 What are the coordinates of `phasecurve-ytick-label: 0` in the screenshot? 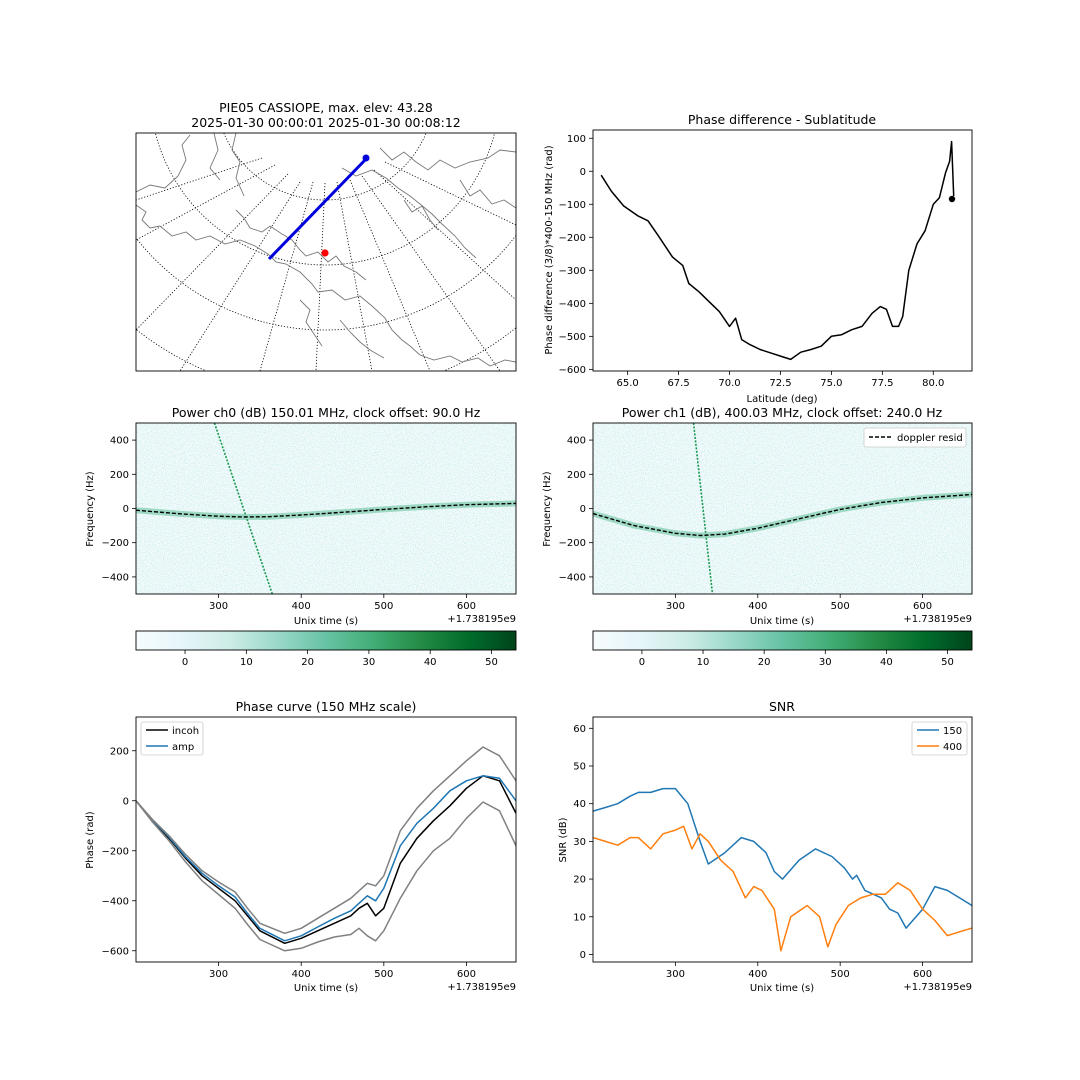 It's located at (126, 801).